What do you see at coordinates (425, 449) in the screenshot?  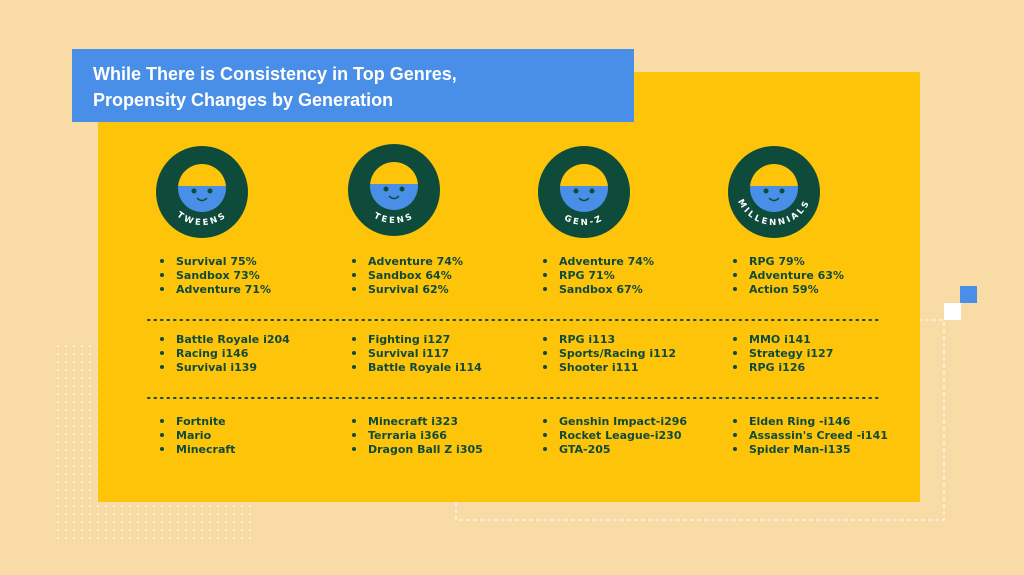 I see `list-item: Dragon Ball Z i305` at bounding box center [425, 449].